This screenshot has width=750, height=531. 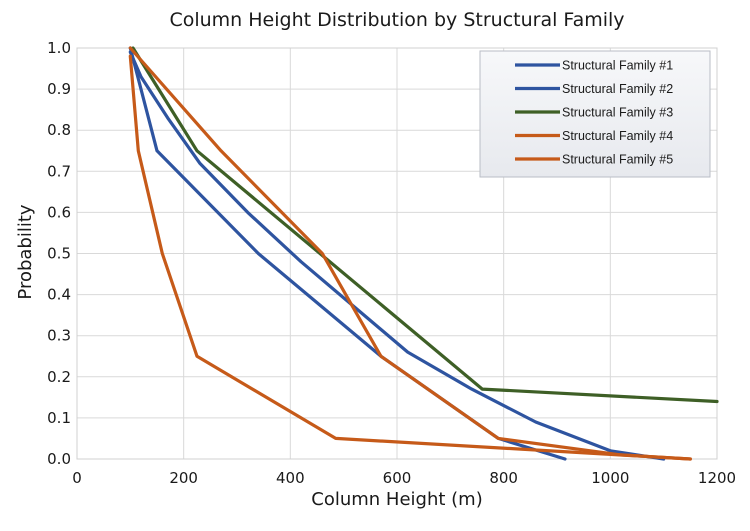 What do you see at coordinates (25, 251) in the screenshot?
I see `y-axis-title: Probability` at bounding box center [25, 251].